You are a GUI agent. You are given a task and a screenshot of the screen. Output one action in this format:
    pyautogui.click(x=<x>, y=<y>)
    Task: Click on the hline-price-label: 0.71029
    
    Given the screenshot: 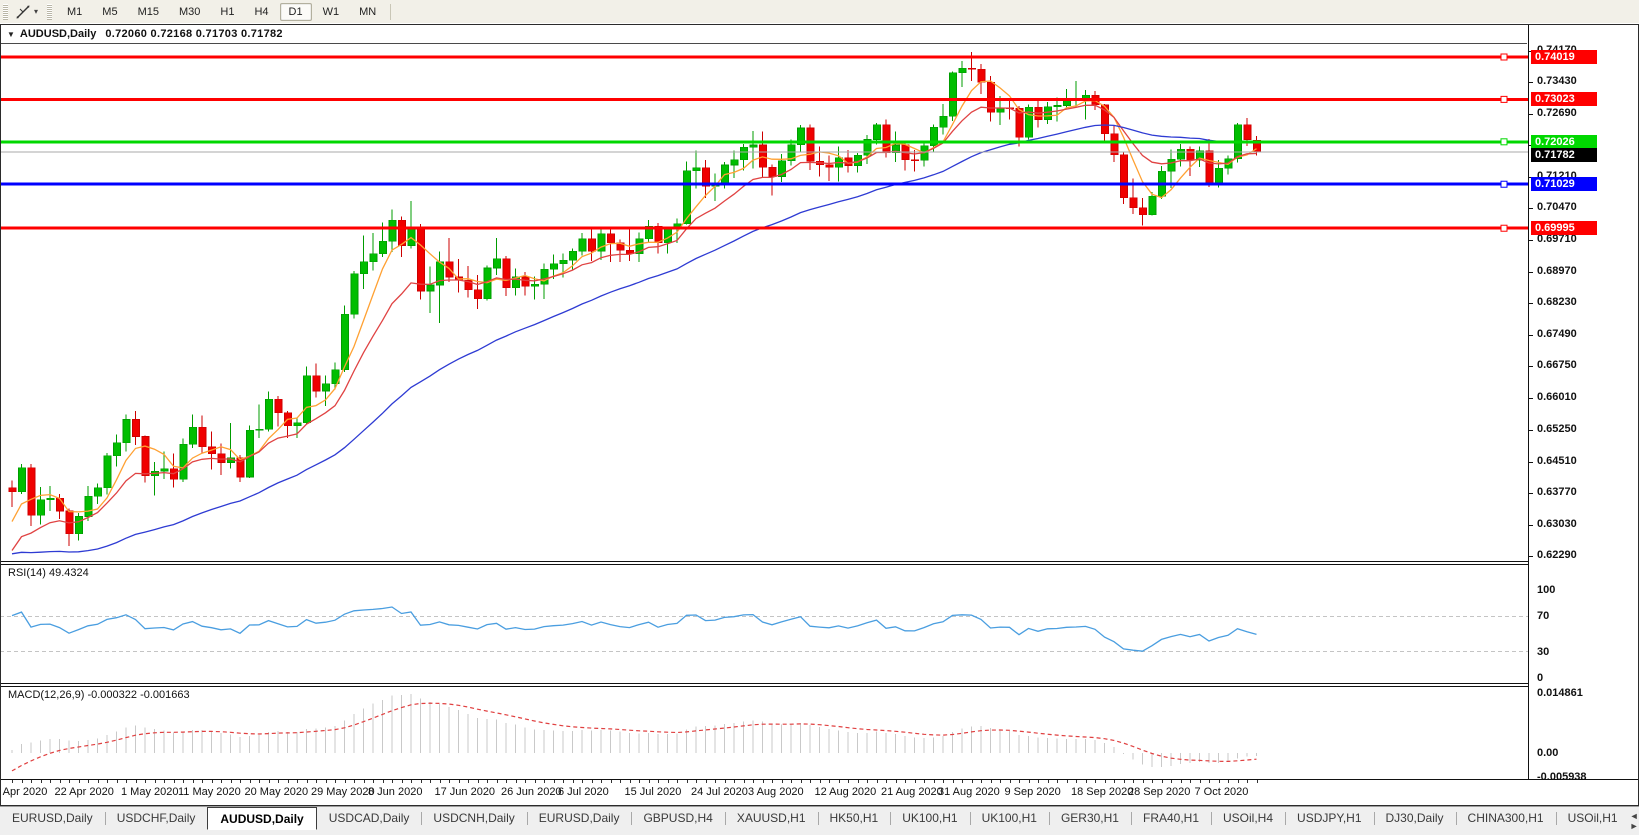 What is the action you would take?
    pyautogui.click(x=1564, y=184)
    